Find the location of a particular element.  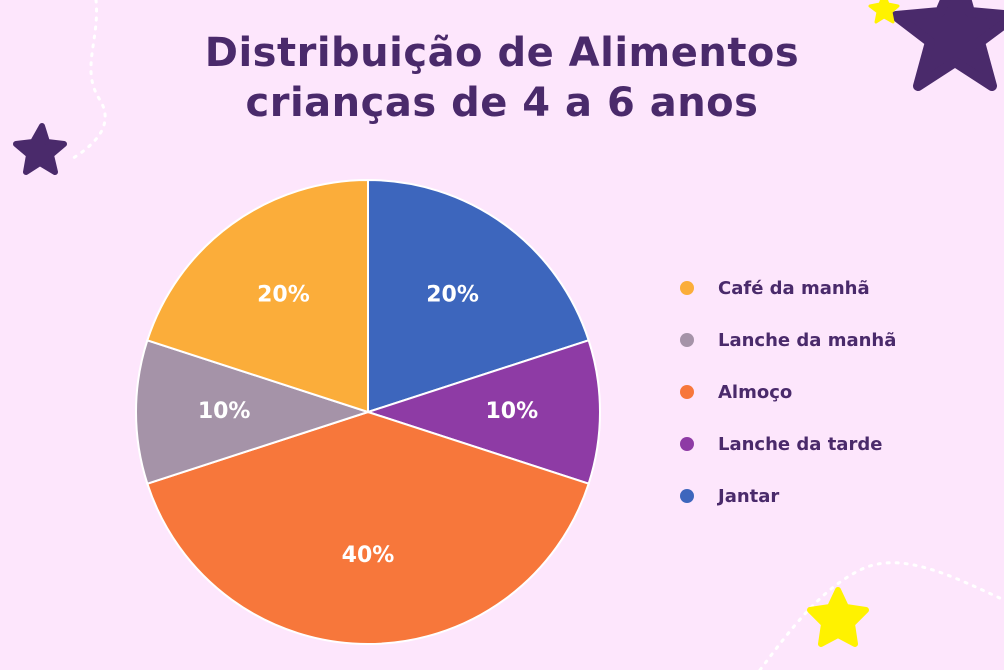

legend-label: Café da manhã is located at coordinates (794, 288).